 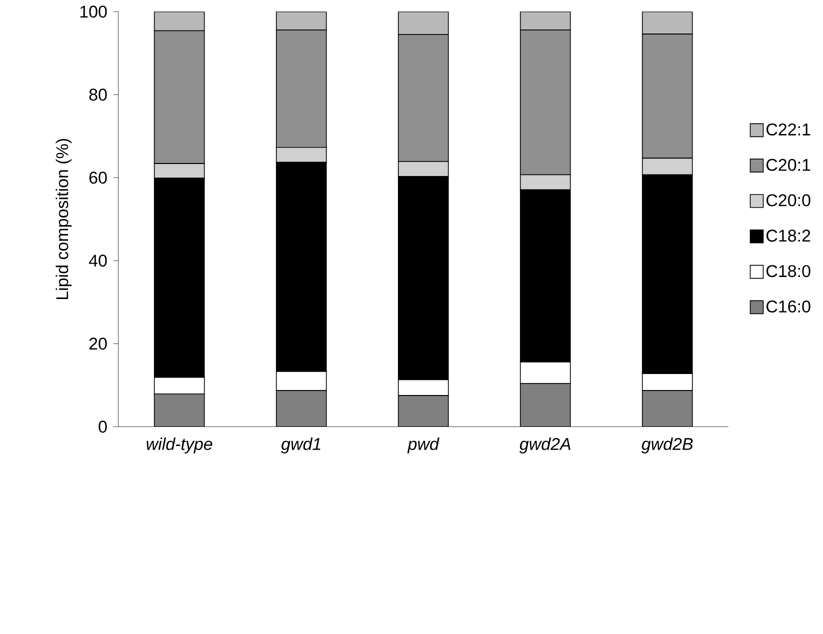 I want to click on x-tick-label: wild-type, so click(x=179, y=445).